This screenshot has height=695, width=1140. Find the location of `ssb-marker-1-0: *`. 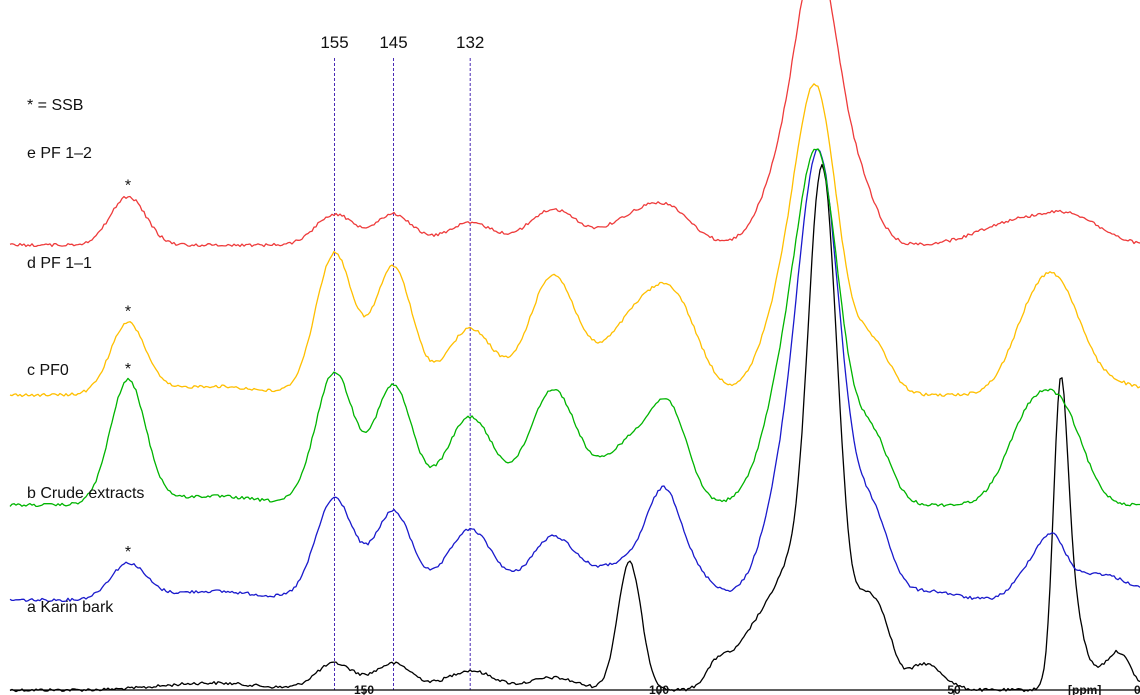

ssb-marker-1-0: * is located at coordinates (128, 552).